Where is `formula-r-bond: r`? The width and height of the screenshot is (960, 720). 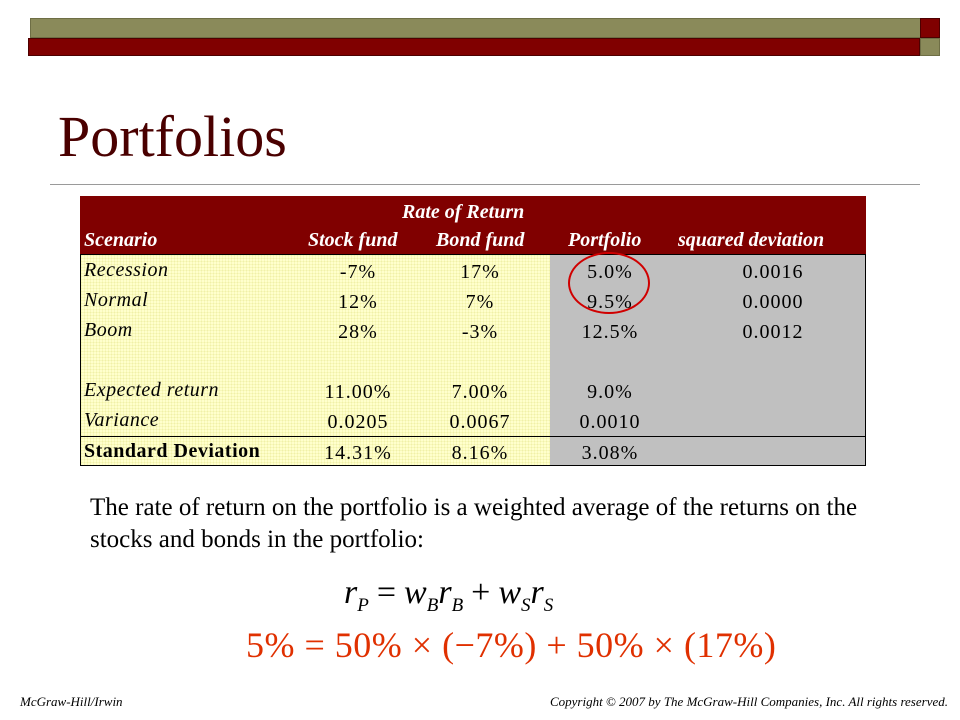
formula-r-bond: r is located at coordinates (445, 592).